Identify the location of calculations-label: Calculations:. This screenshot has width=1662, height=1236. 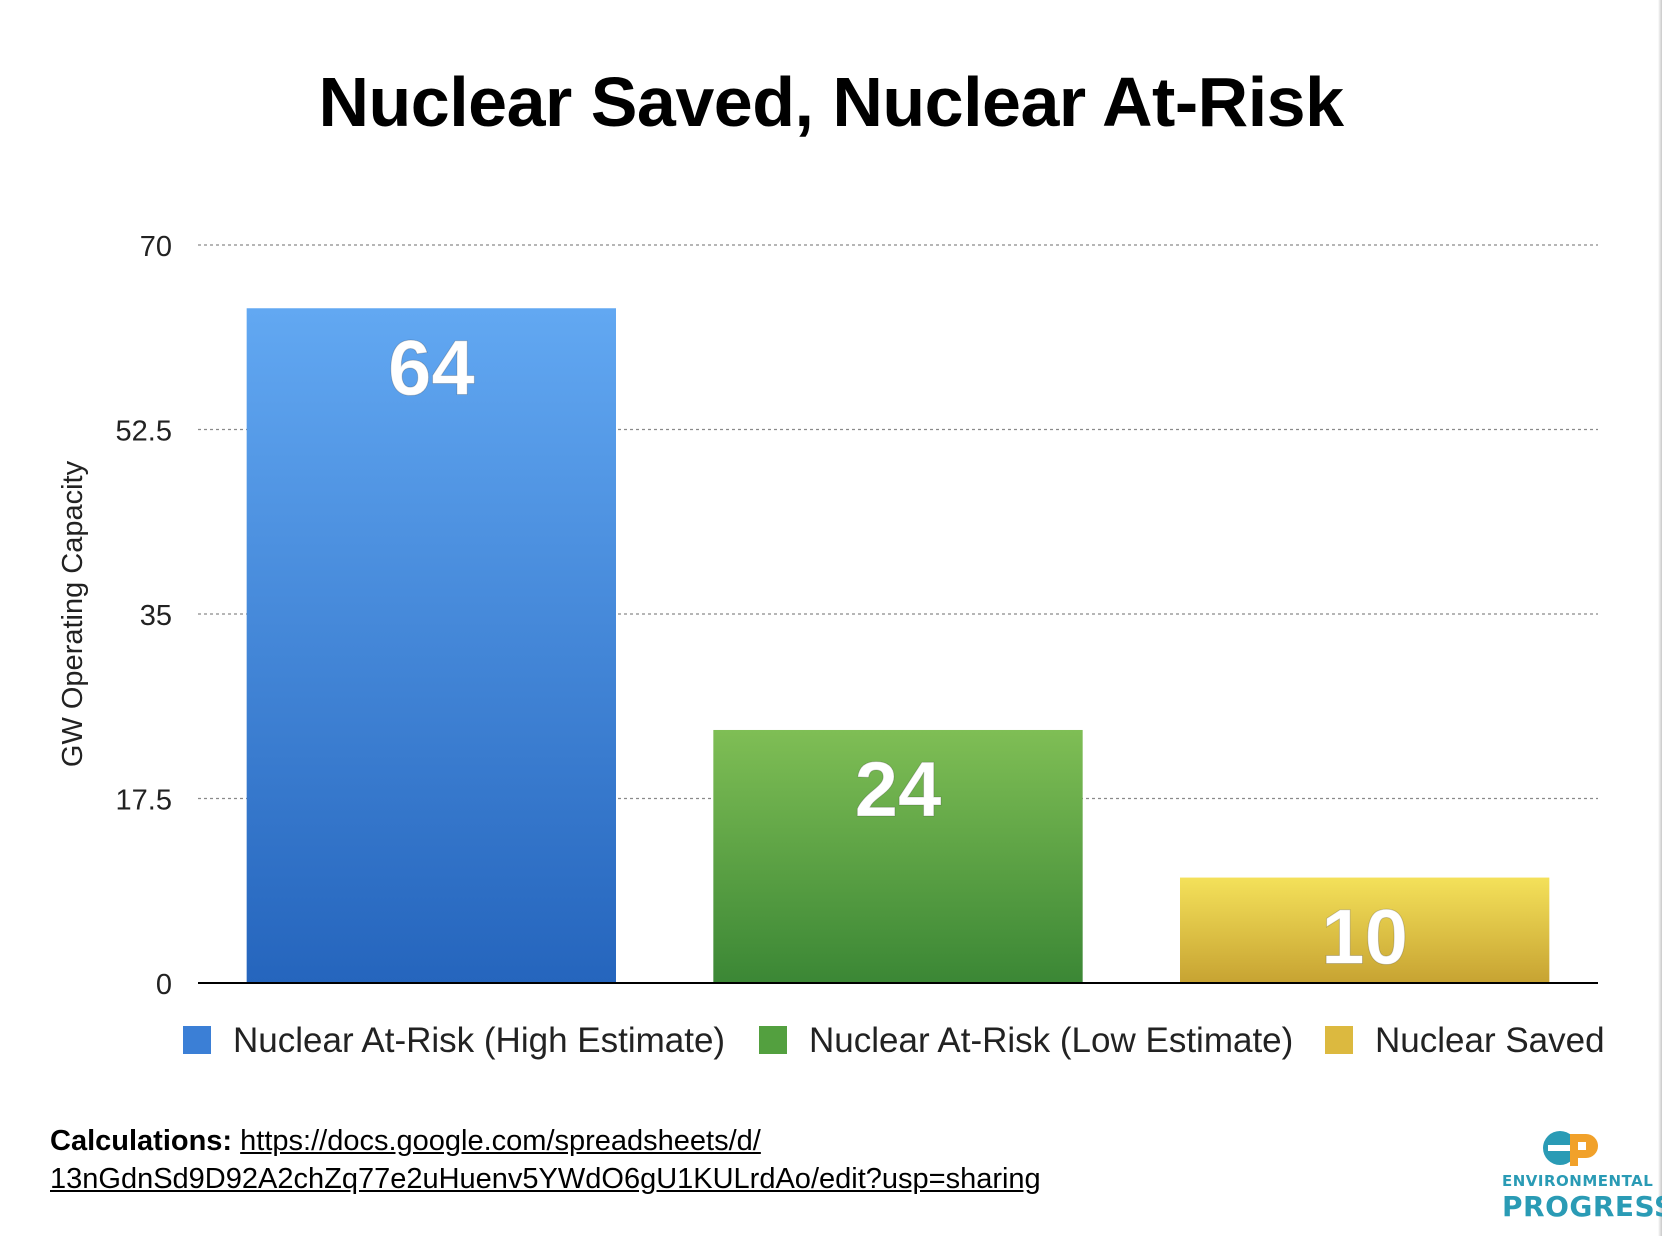
(141, 1141).